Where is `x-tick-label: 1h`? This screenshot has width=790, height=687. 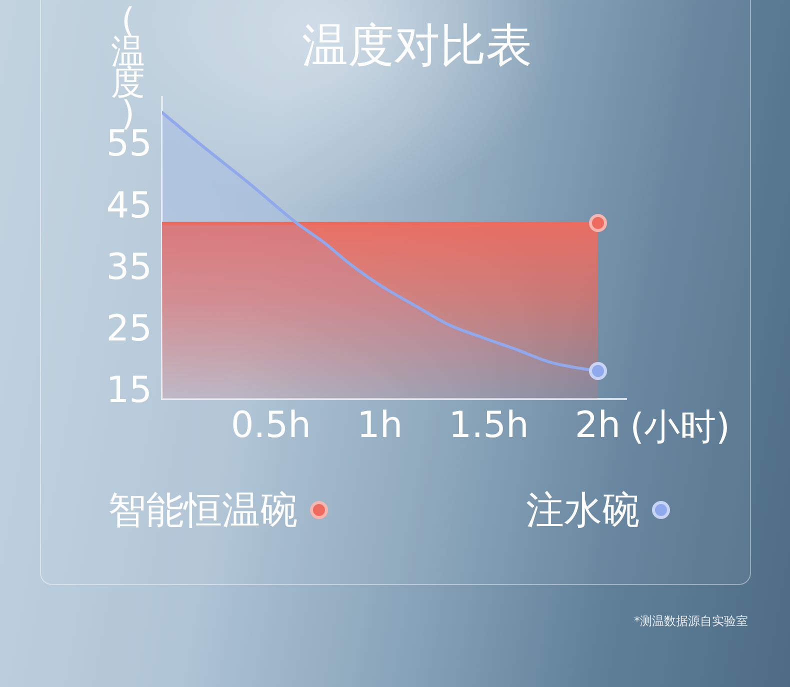 x-tick-label: 1h is located at coordinates (379, 425).